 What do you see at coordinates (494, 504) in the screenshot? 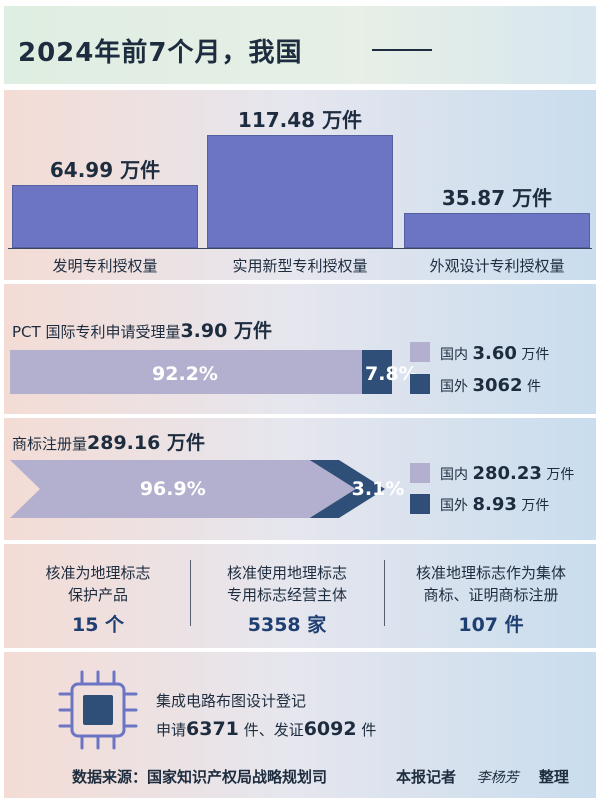
I see `trademark-legend-foreign: 国外 8.93 万件` at bounding box center [494, 504].